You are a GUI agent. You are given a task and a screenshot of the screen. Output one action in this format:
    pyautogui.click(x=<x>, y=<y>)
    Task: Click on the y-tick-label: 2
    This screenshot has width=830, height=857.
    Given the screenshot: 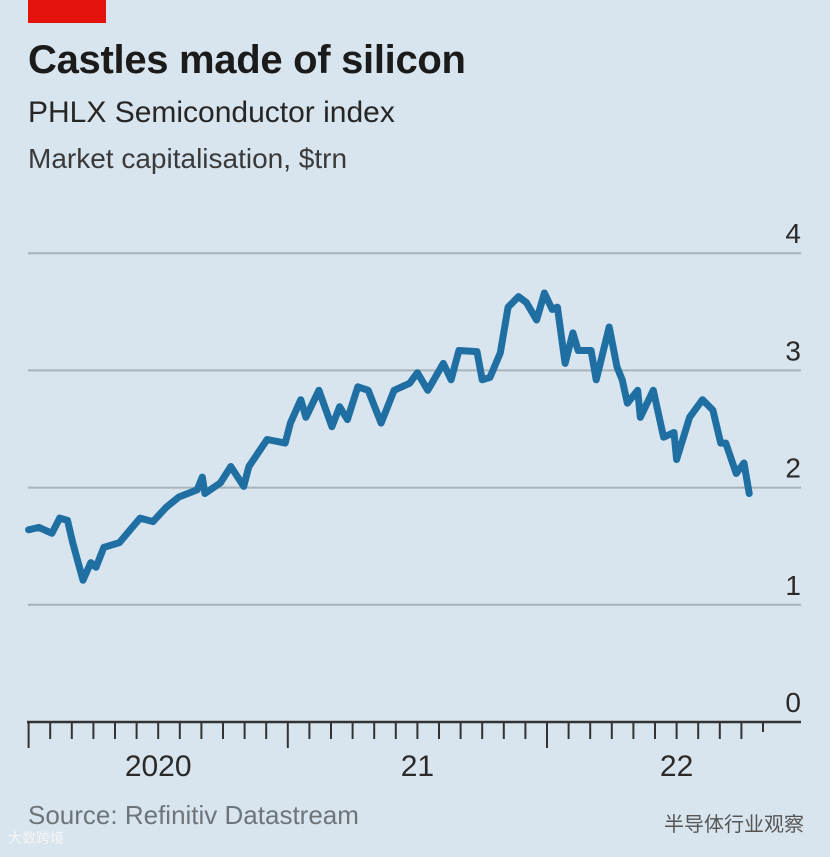 What is the action you would take?
    pyautogui.click(x=793, y=468)
    